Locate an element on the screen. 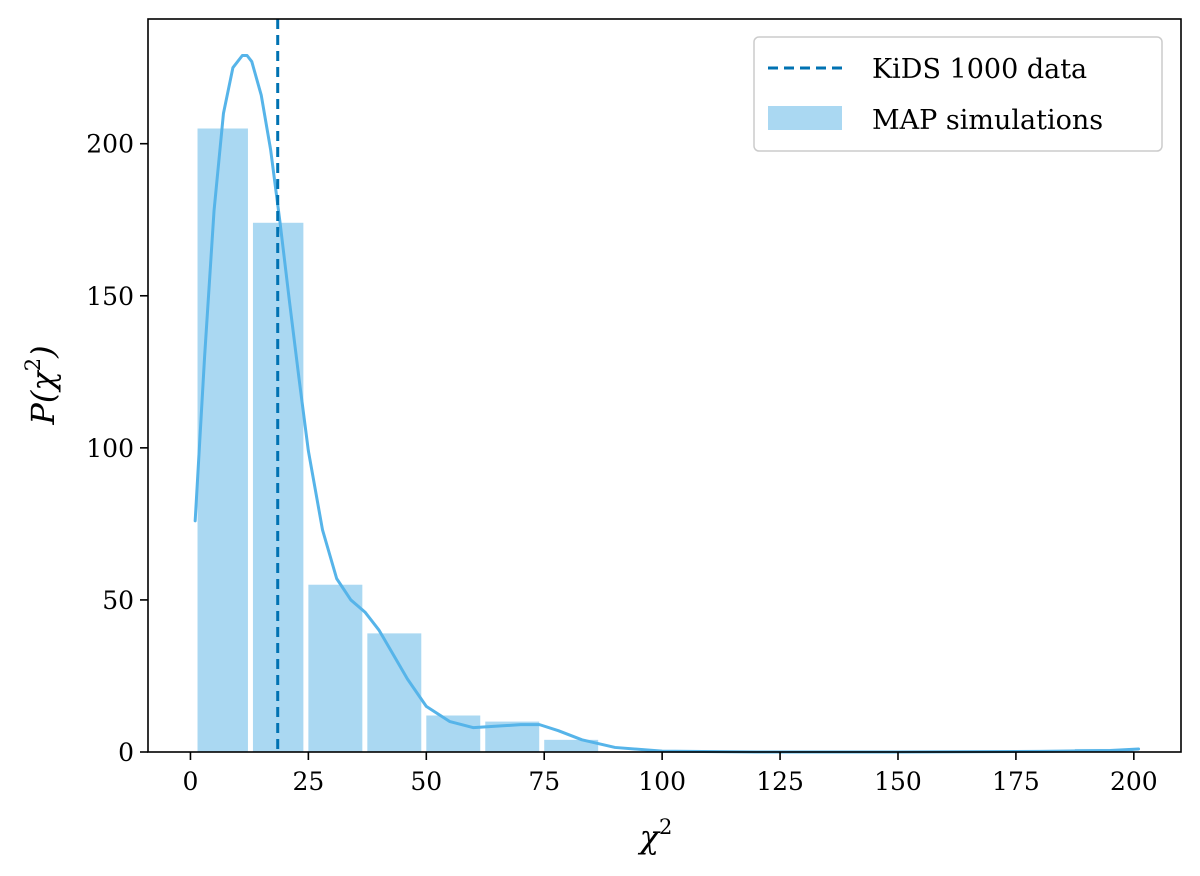 This screenshot has width=1200, height=876. x-tick-label: 200 is located at coordinates (1134, 781).